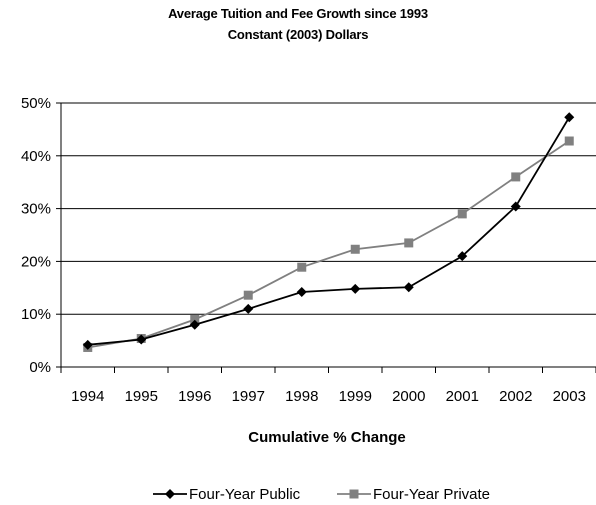 The height and width of the screenshot is (505, 596). I want to click on y-tick-label: 0%, so click(40, 367).